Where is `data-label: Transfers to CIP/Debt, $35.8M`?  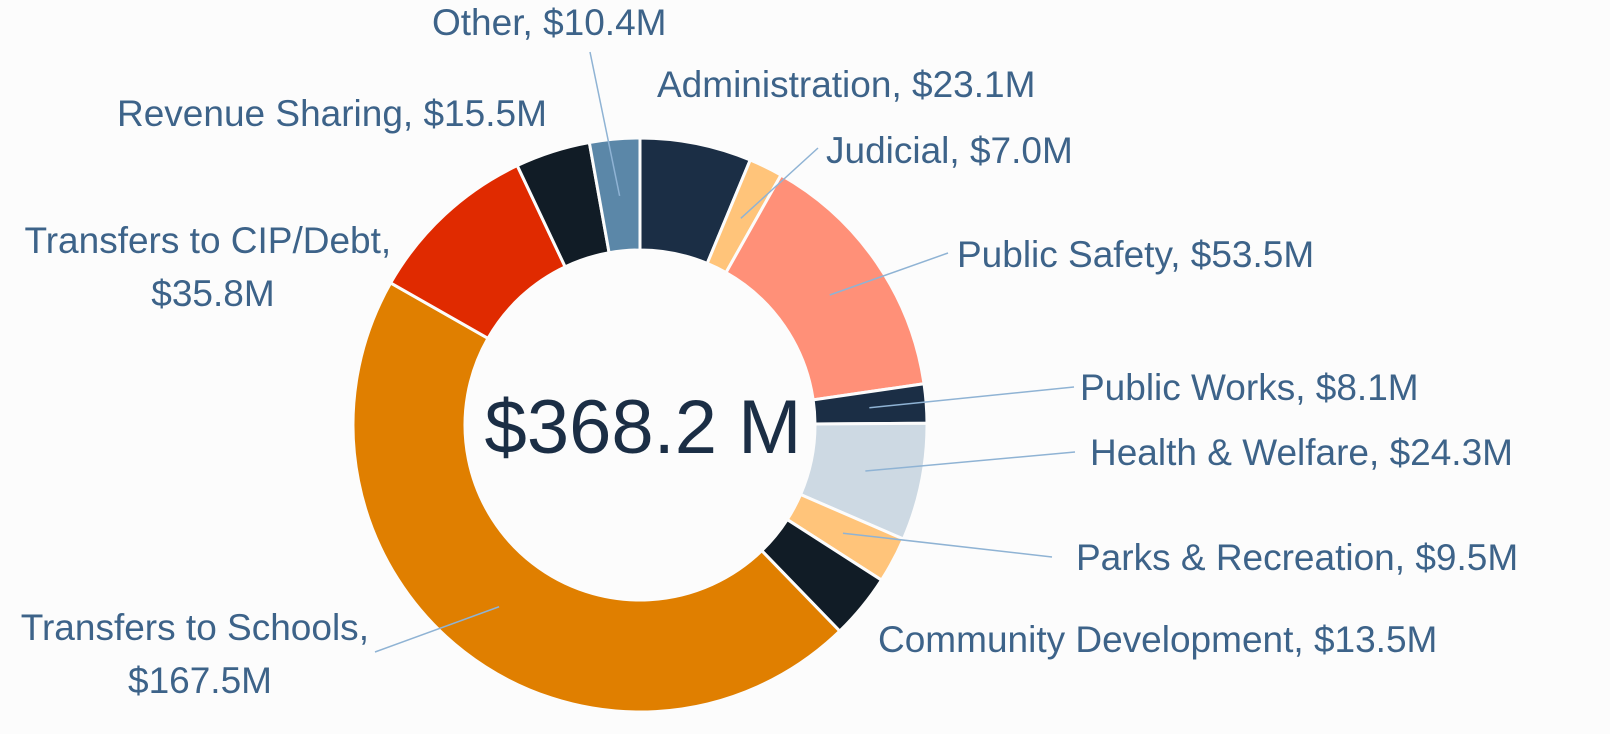
data-label: Transfers to CIP/Debt, $35.8M is located at coordinates (213, 267).